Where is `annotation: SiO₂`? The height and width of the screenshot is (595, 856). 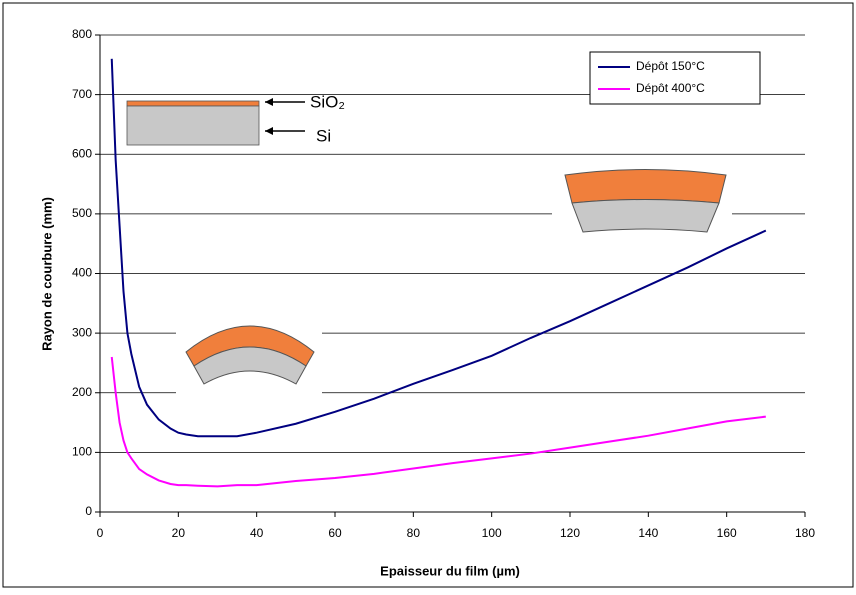
annotation: SiO₂ is located at coordinates (327, 101).